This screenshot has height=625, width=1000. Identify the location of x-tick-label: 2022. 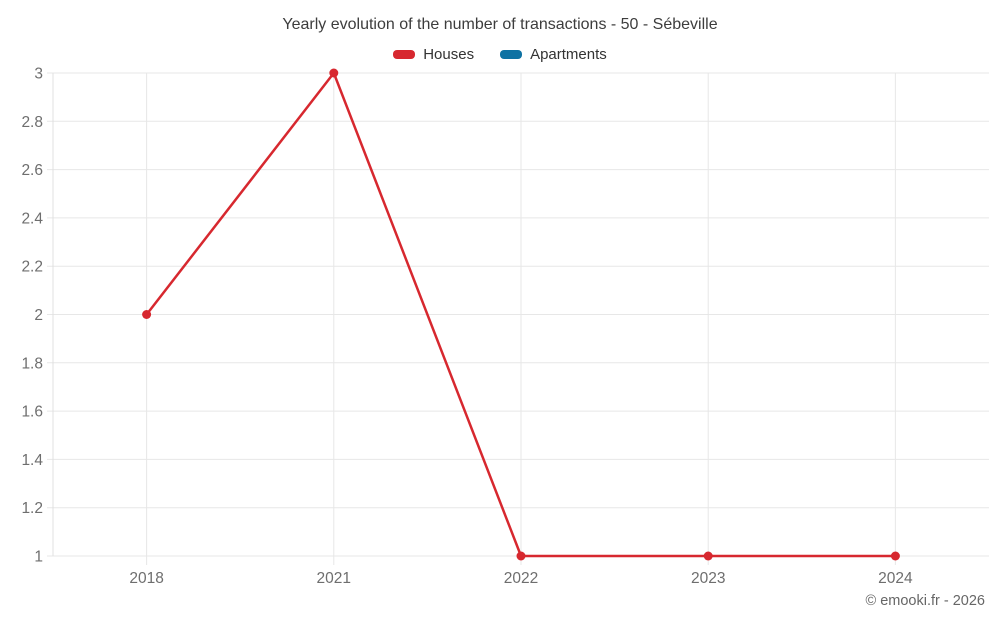
(521, 578).